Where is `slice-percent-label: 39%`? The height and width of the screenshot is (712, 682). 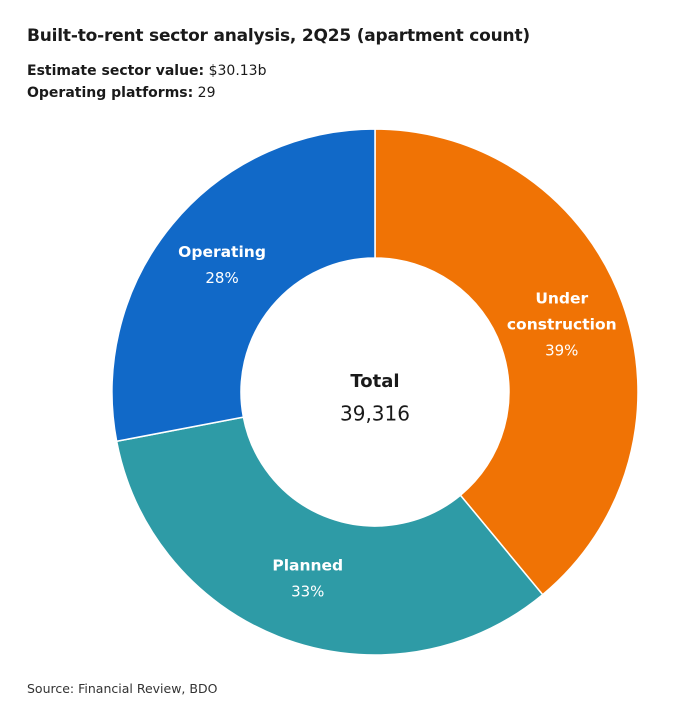 slice-percent-label: 39% is located at coordinates (561, 350).